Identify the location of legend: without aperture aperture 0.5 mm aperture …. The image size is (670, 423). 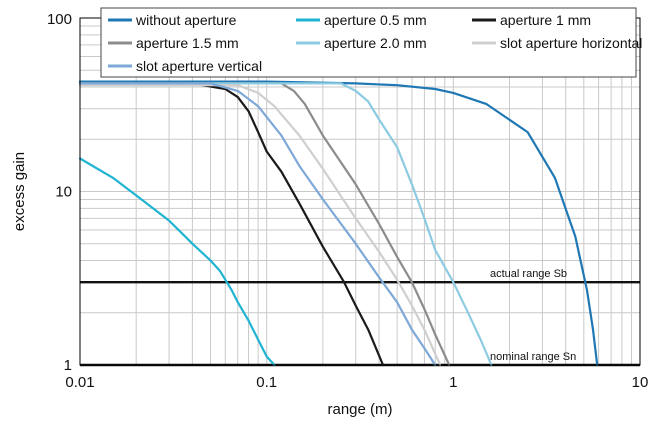
(371, 42).